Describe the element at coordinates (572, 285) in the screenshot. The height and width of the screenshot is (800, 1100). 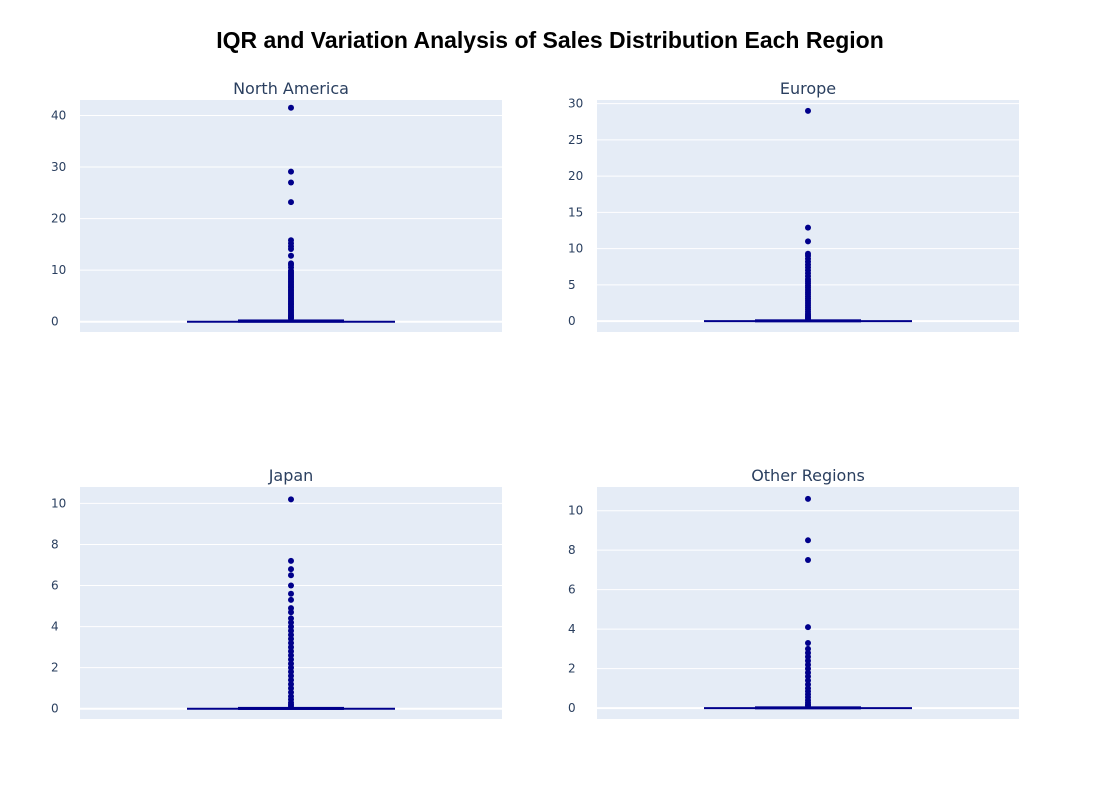
I see `y-tick-label: 5` at that location.